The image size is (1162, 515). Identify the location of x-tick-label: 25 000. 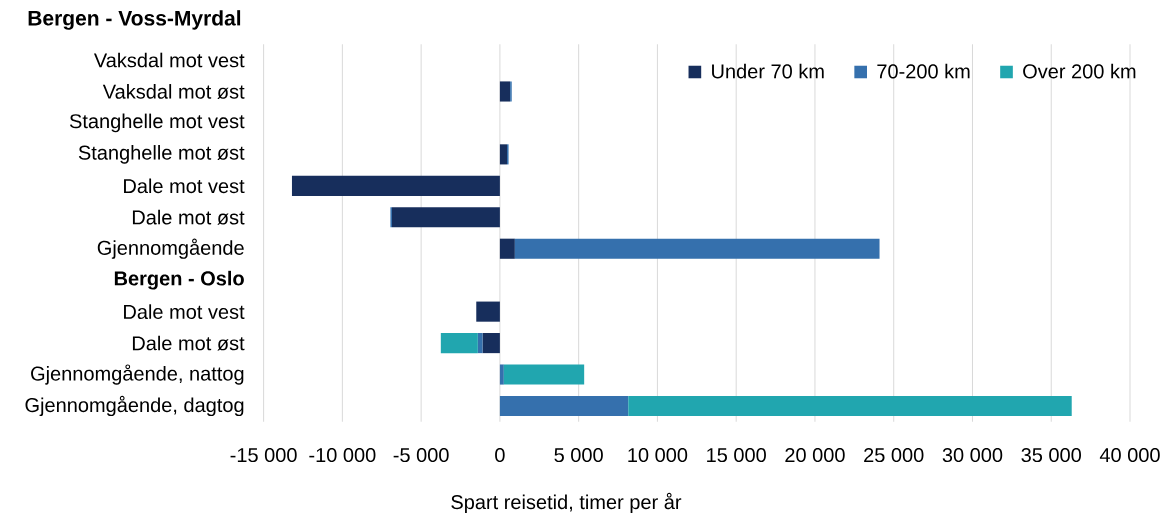
(894, 455).